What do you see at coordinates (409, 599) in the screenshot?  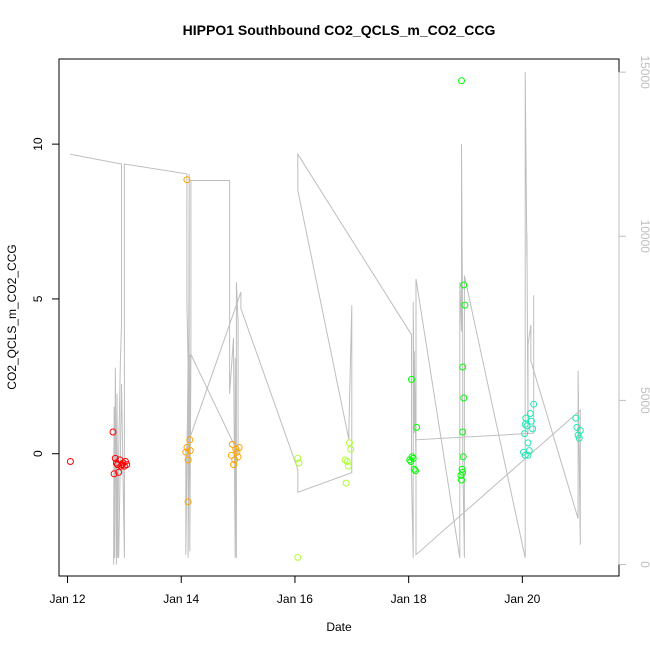 I see `x-tick-label: Jan 18` at bounding box center [409, 599].